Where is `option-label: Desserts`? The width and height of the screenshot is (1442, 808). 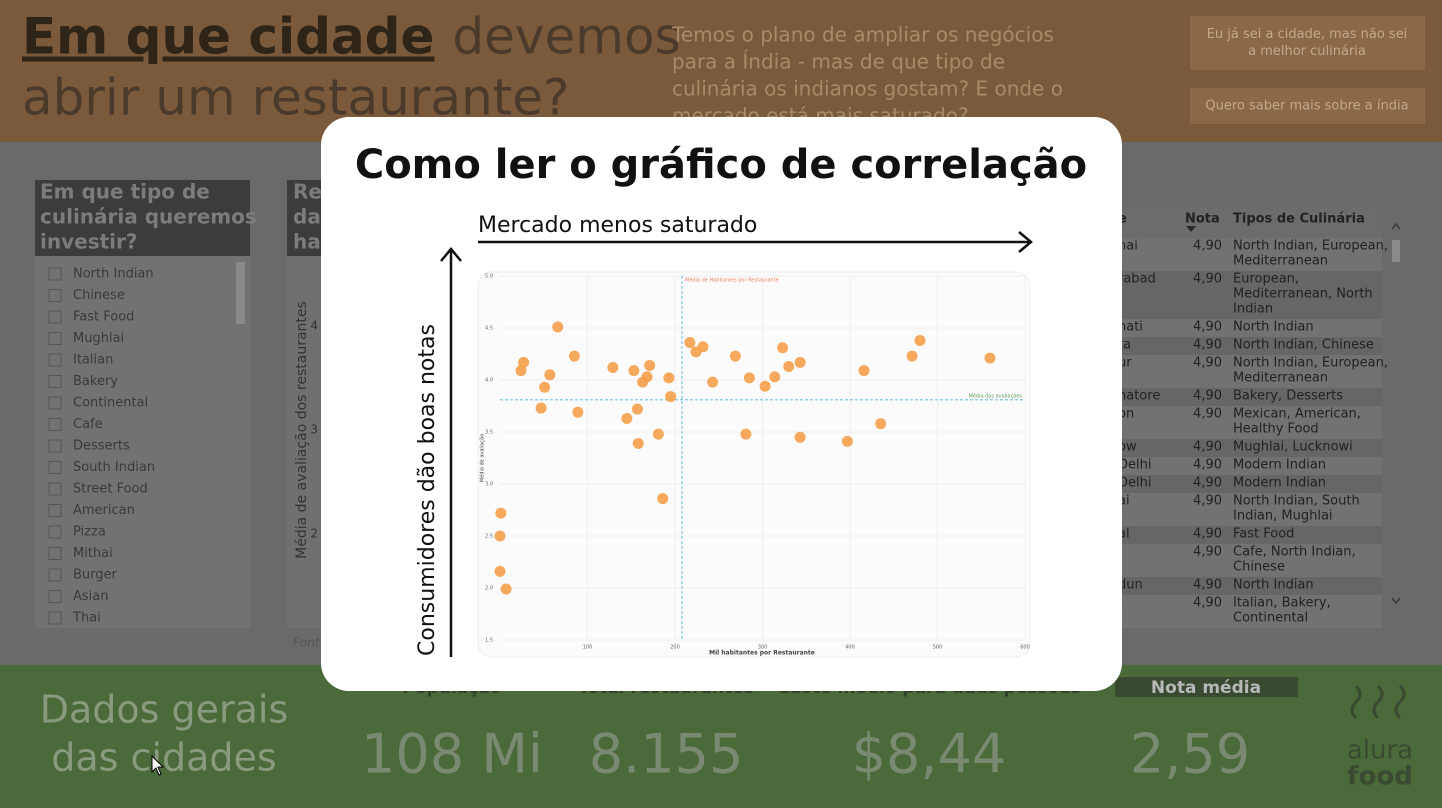
option-label: Desserts is located at coordinates (101, 446).